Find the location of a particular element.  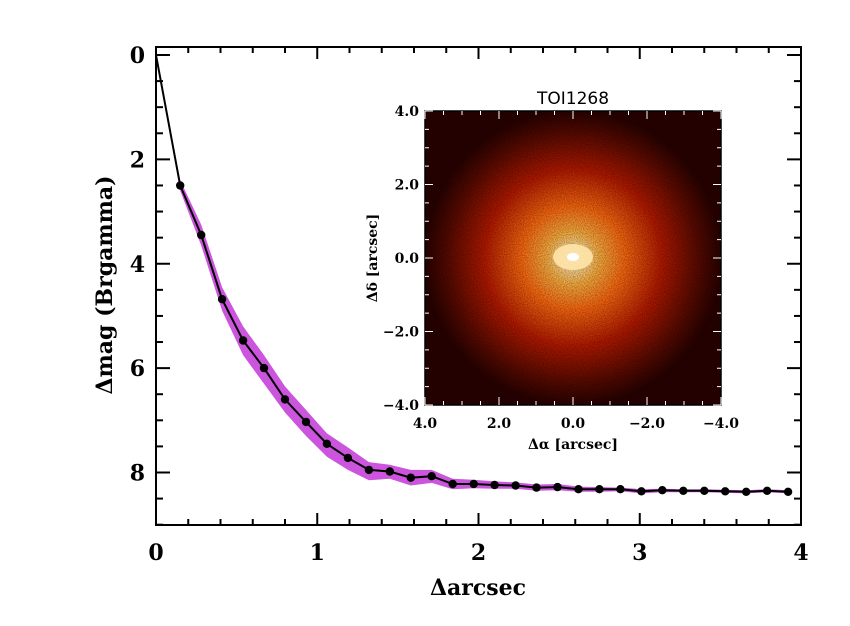

y-tick-labels: 0 2 4 6 8 is located at coordinates (137, 265).